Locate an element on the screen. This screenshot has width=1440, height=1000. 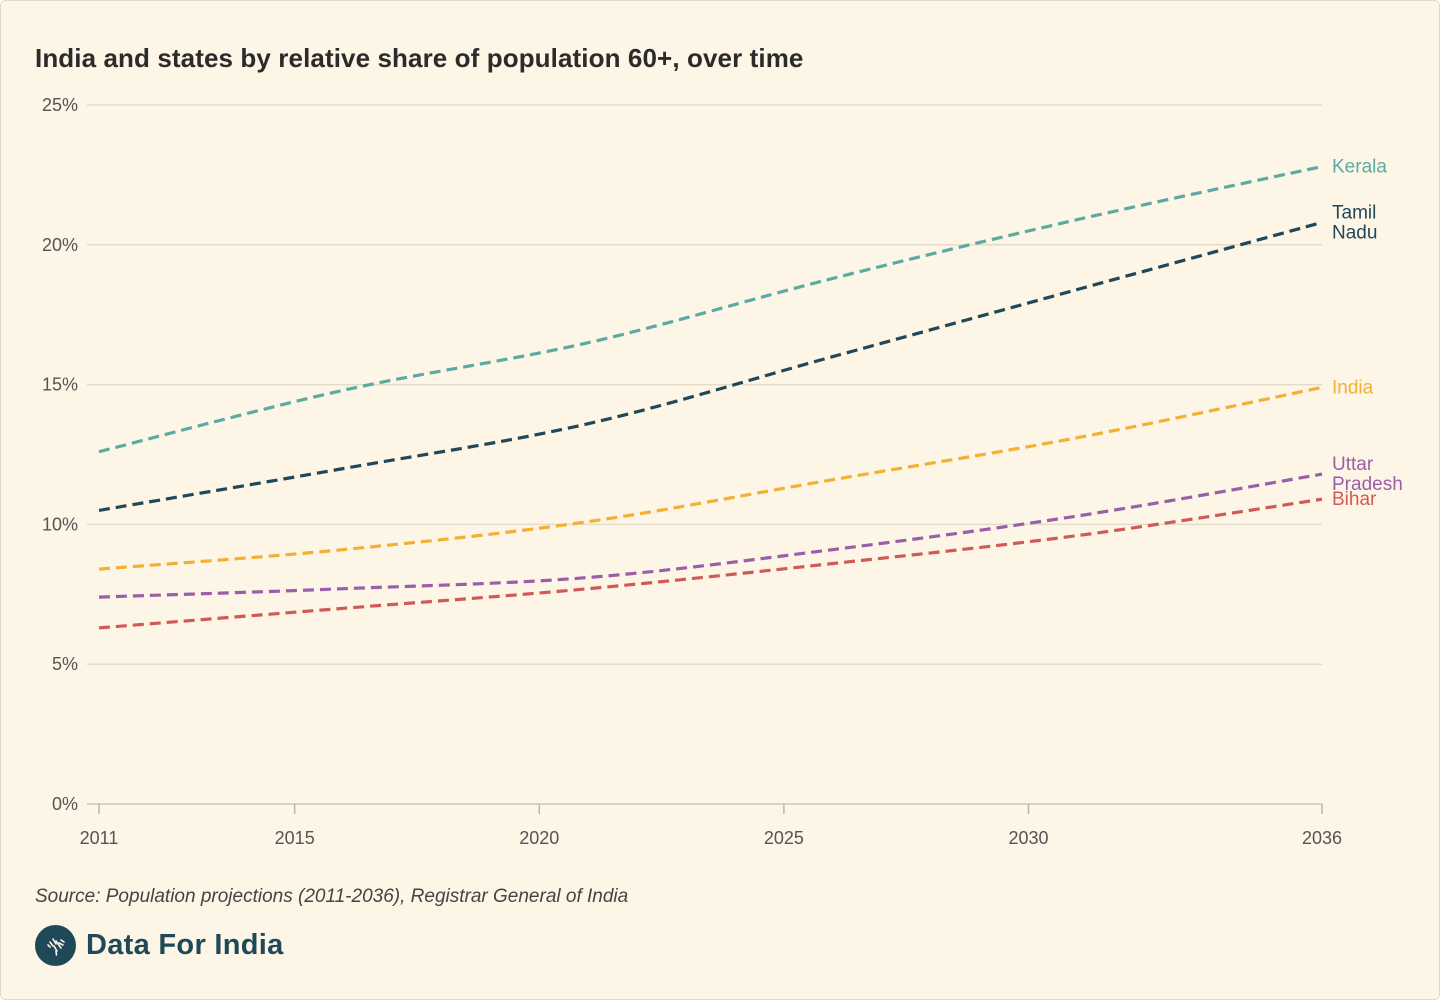
x-tick-label: 2030 is located at coordinates (1028, 838).